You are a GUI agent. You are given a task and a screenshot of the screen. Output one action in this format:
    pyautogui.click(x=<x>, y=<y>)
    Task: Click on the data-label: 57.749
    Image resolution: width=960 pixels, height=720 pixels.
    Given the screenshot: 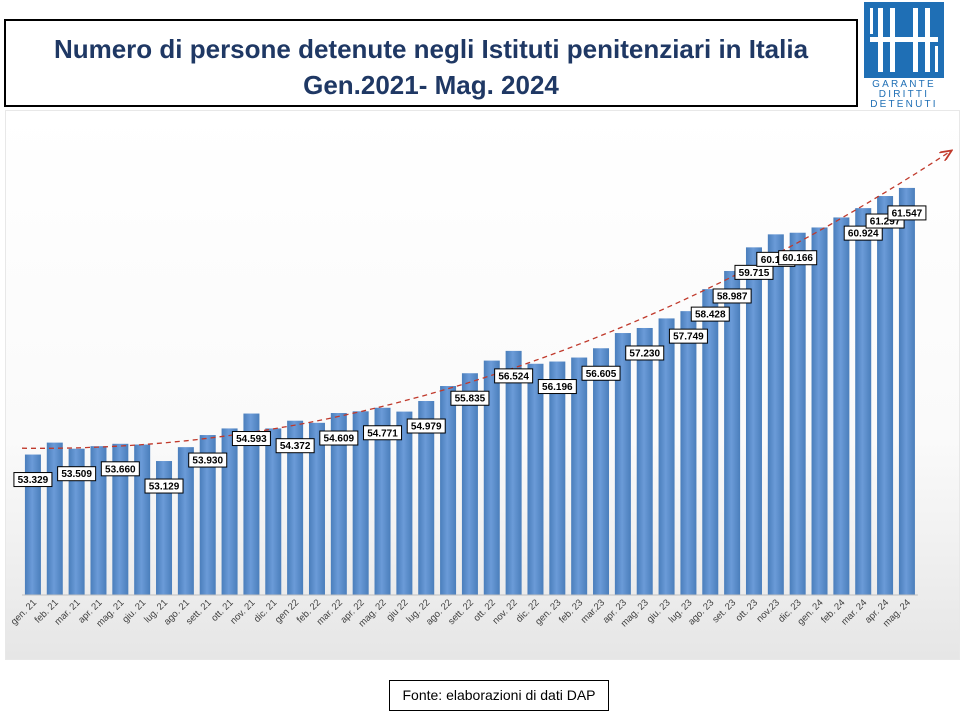 What is the action you would take?
    pyautogui.click(x=688, y=337)
    